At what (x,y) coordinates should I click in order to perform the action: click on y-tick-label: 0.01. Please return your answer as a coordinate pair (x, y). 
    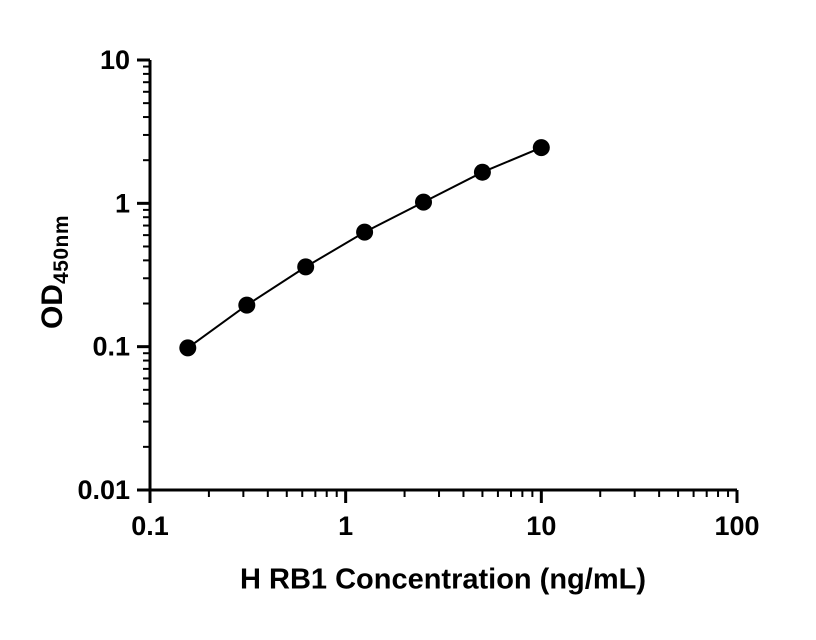
    Looking at the image, I should click on (103, 490).